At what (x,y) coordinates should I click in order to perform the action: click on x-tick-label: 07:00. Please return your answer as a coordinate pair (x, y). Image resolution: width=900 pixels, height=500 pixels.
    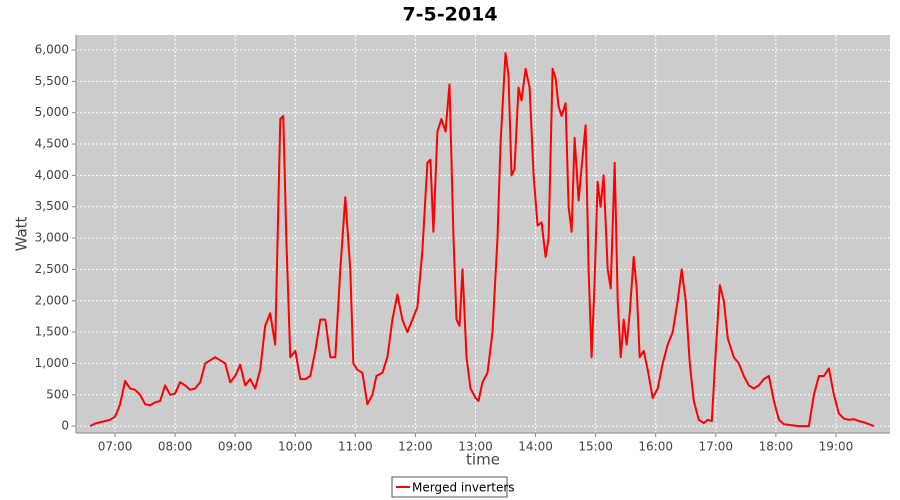
    Looking at the image, I should click on (115, 447).